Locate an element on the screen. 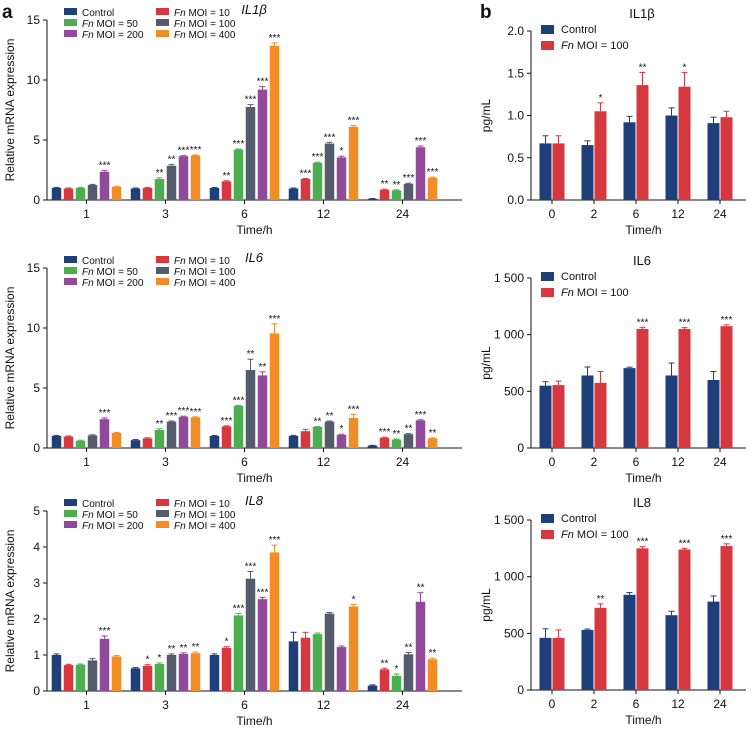 The image size is (753, 729). y-tick-label: 500 is located at coordinates (514, 633).